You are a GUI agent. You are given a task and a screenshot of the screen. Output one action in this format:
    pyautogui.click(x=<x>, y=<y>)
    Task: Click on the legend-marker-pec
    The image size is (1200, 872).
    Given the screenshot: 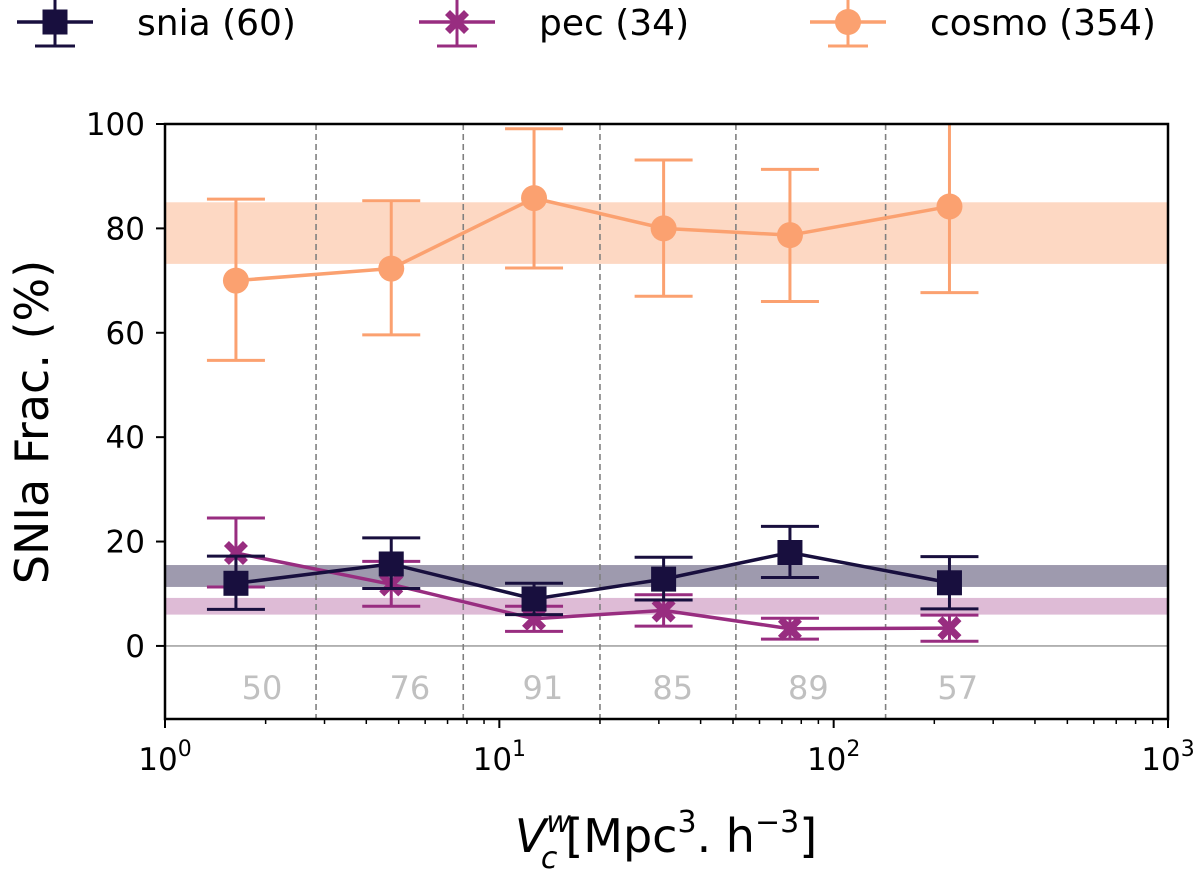 What is the action you would take?
    pyautogui.click(x=457, y=22)
    